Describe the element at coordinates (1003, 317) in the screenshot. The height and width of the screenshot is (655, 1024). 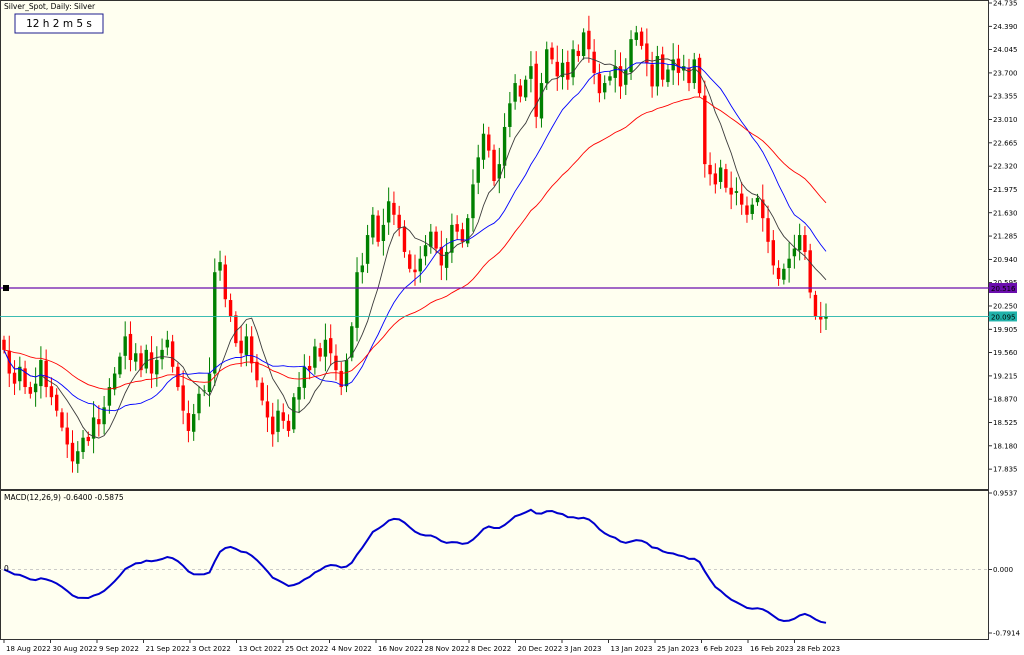
I see `hline-price-label: 20.095` at that location.